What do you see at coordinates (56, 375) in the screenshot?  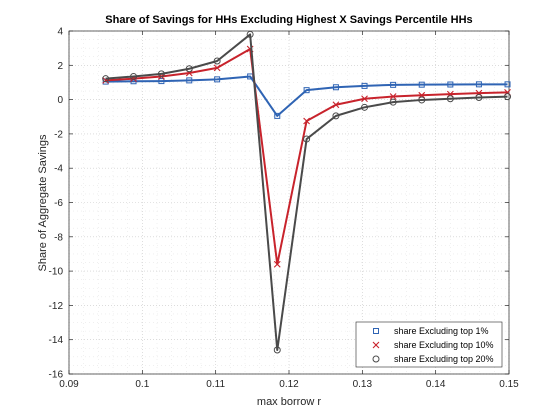 I see `y-tick-label: -16` at bounding box center [56, 375].